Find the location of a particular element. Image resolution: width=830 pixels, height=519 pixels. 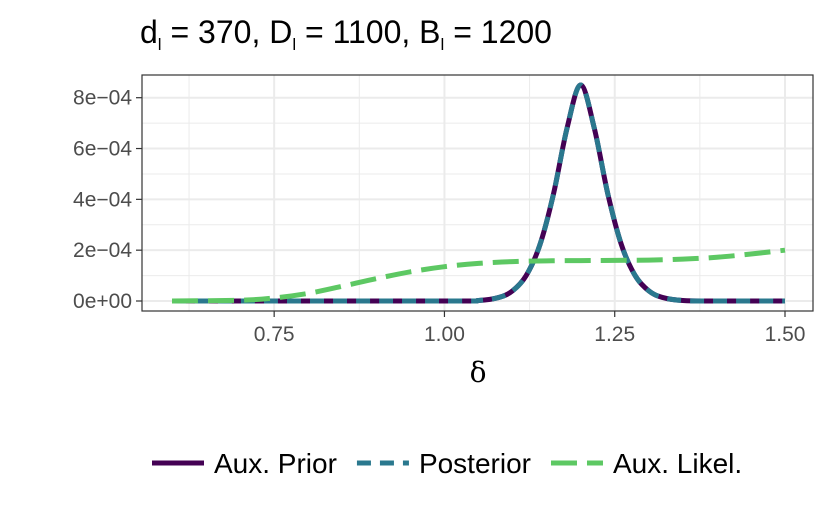

x-tick-label: 1.25 is located at coordinates (614, 334).